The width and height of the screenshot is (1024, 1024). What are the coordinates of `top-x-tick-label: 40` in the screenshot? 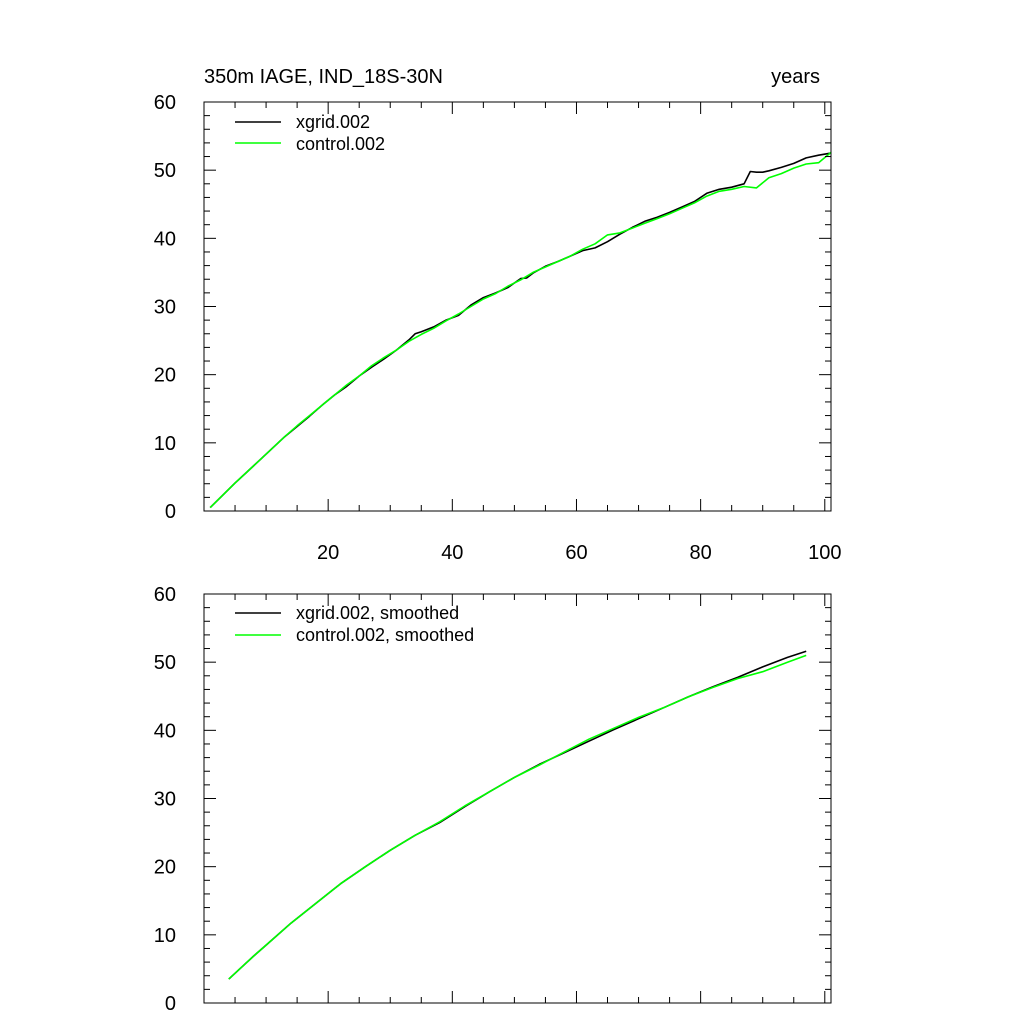 It's located at (452, 553).